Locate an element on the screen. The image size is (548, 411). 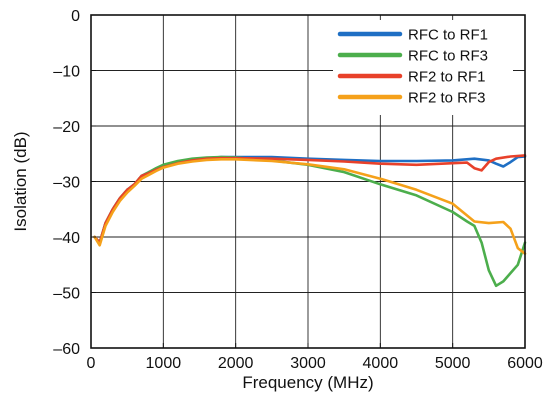
y-tick-label: –60 is located at coordinates (66, 349).